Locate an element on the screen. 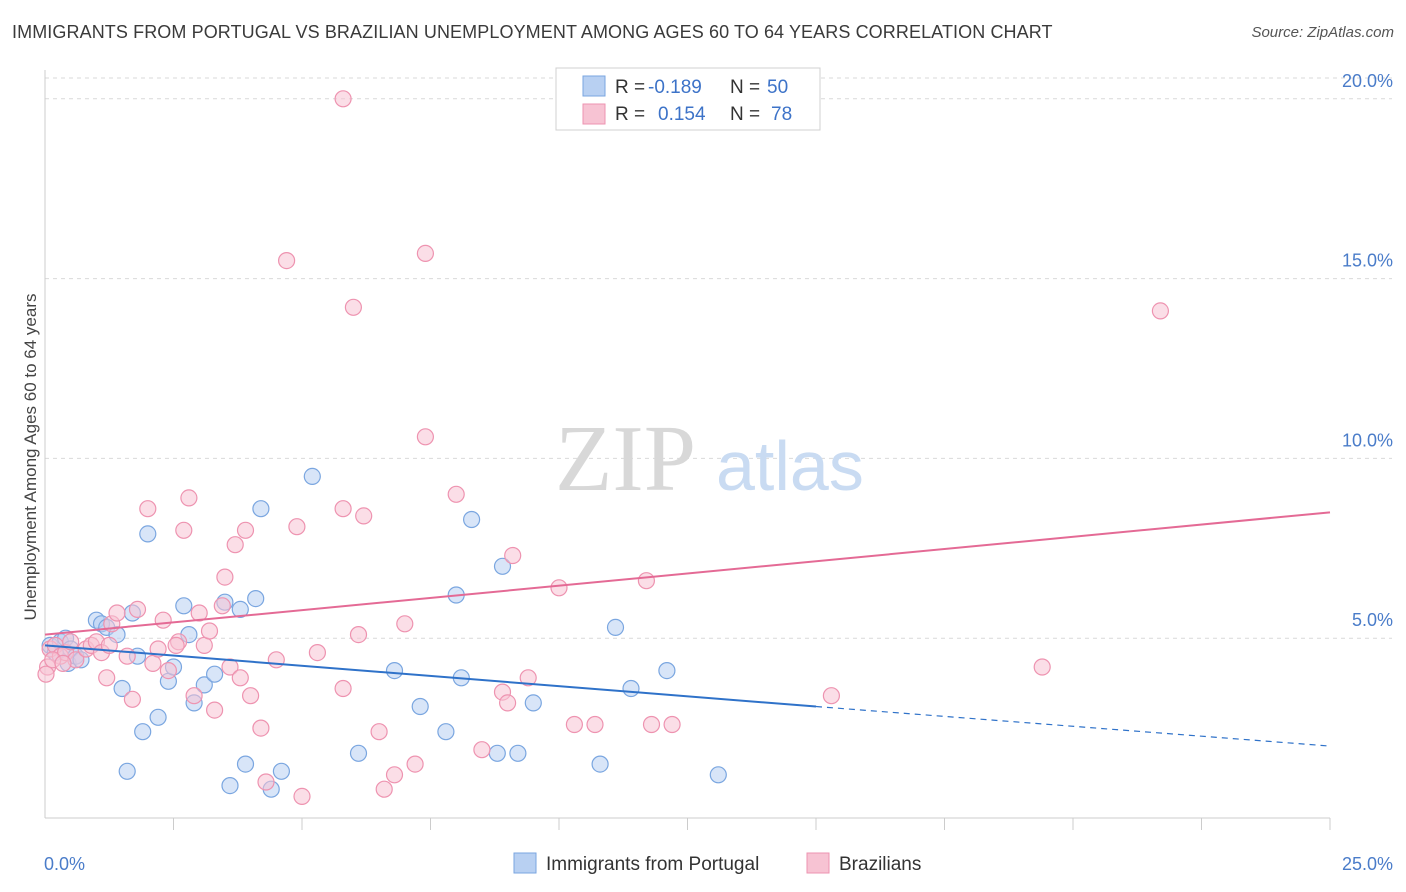 The image size is (1406, 892). legend-n-label-2: N = is located at coordinates (745, 114).